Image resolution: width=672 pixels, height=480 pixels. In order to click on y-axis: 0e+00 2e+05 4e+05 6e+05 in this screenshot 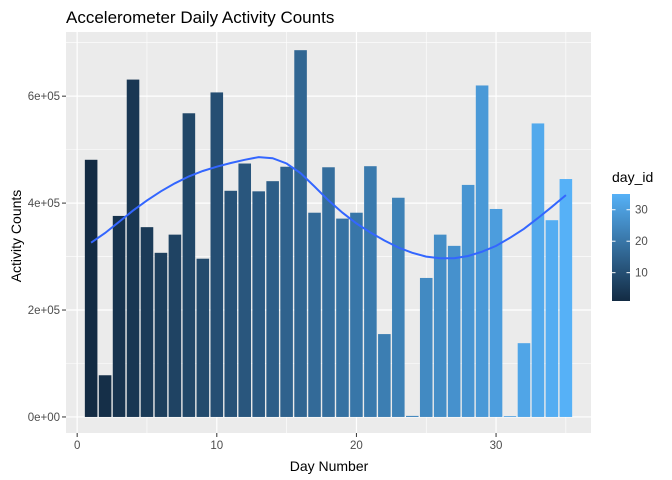, I will do `click(47, 257)`.